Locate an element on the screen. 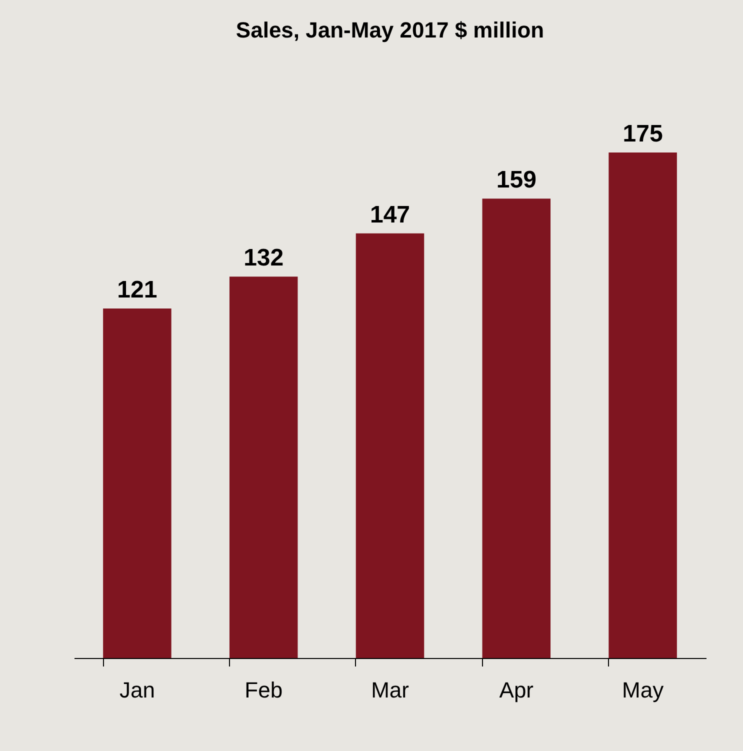 This screenshot has height=751, width=743. x-tick-label: May is located at coordinates (643, 690).